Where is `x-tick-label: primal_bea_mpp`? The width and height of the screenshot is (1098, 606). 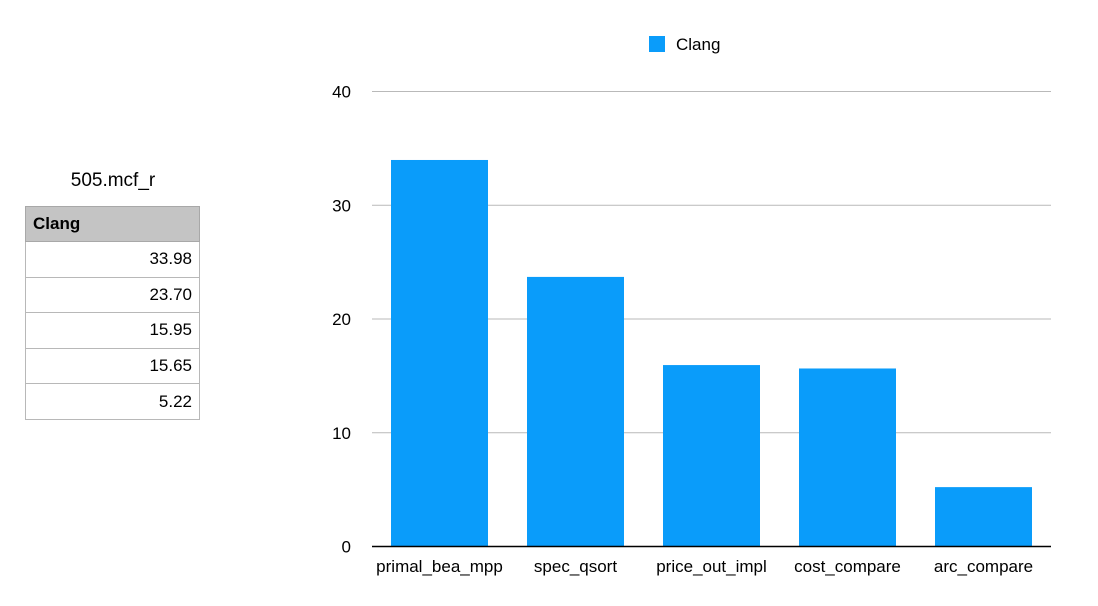
x-tick-label: primal_bea_mpp is located at coordinates (439, 566).